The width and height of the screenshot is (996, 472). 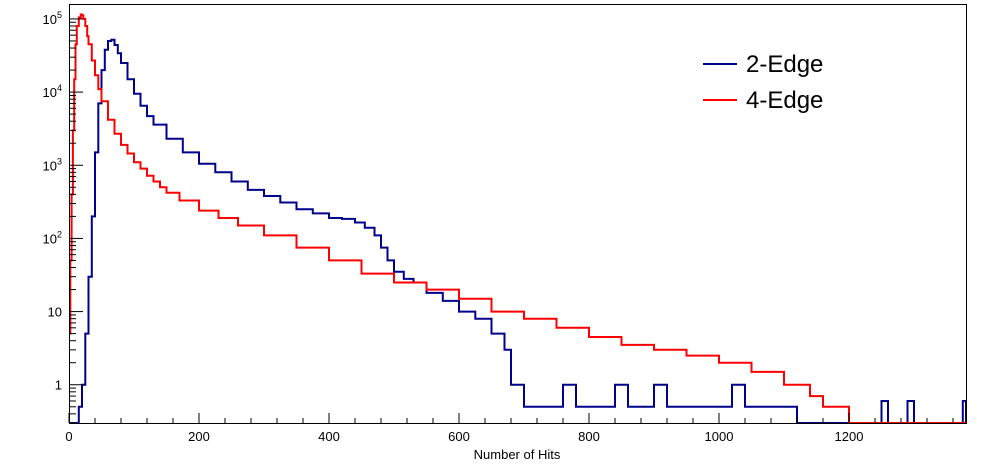 I want to click on legend: 2-Edge 4-Edge, so click(x=763, y=82).